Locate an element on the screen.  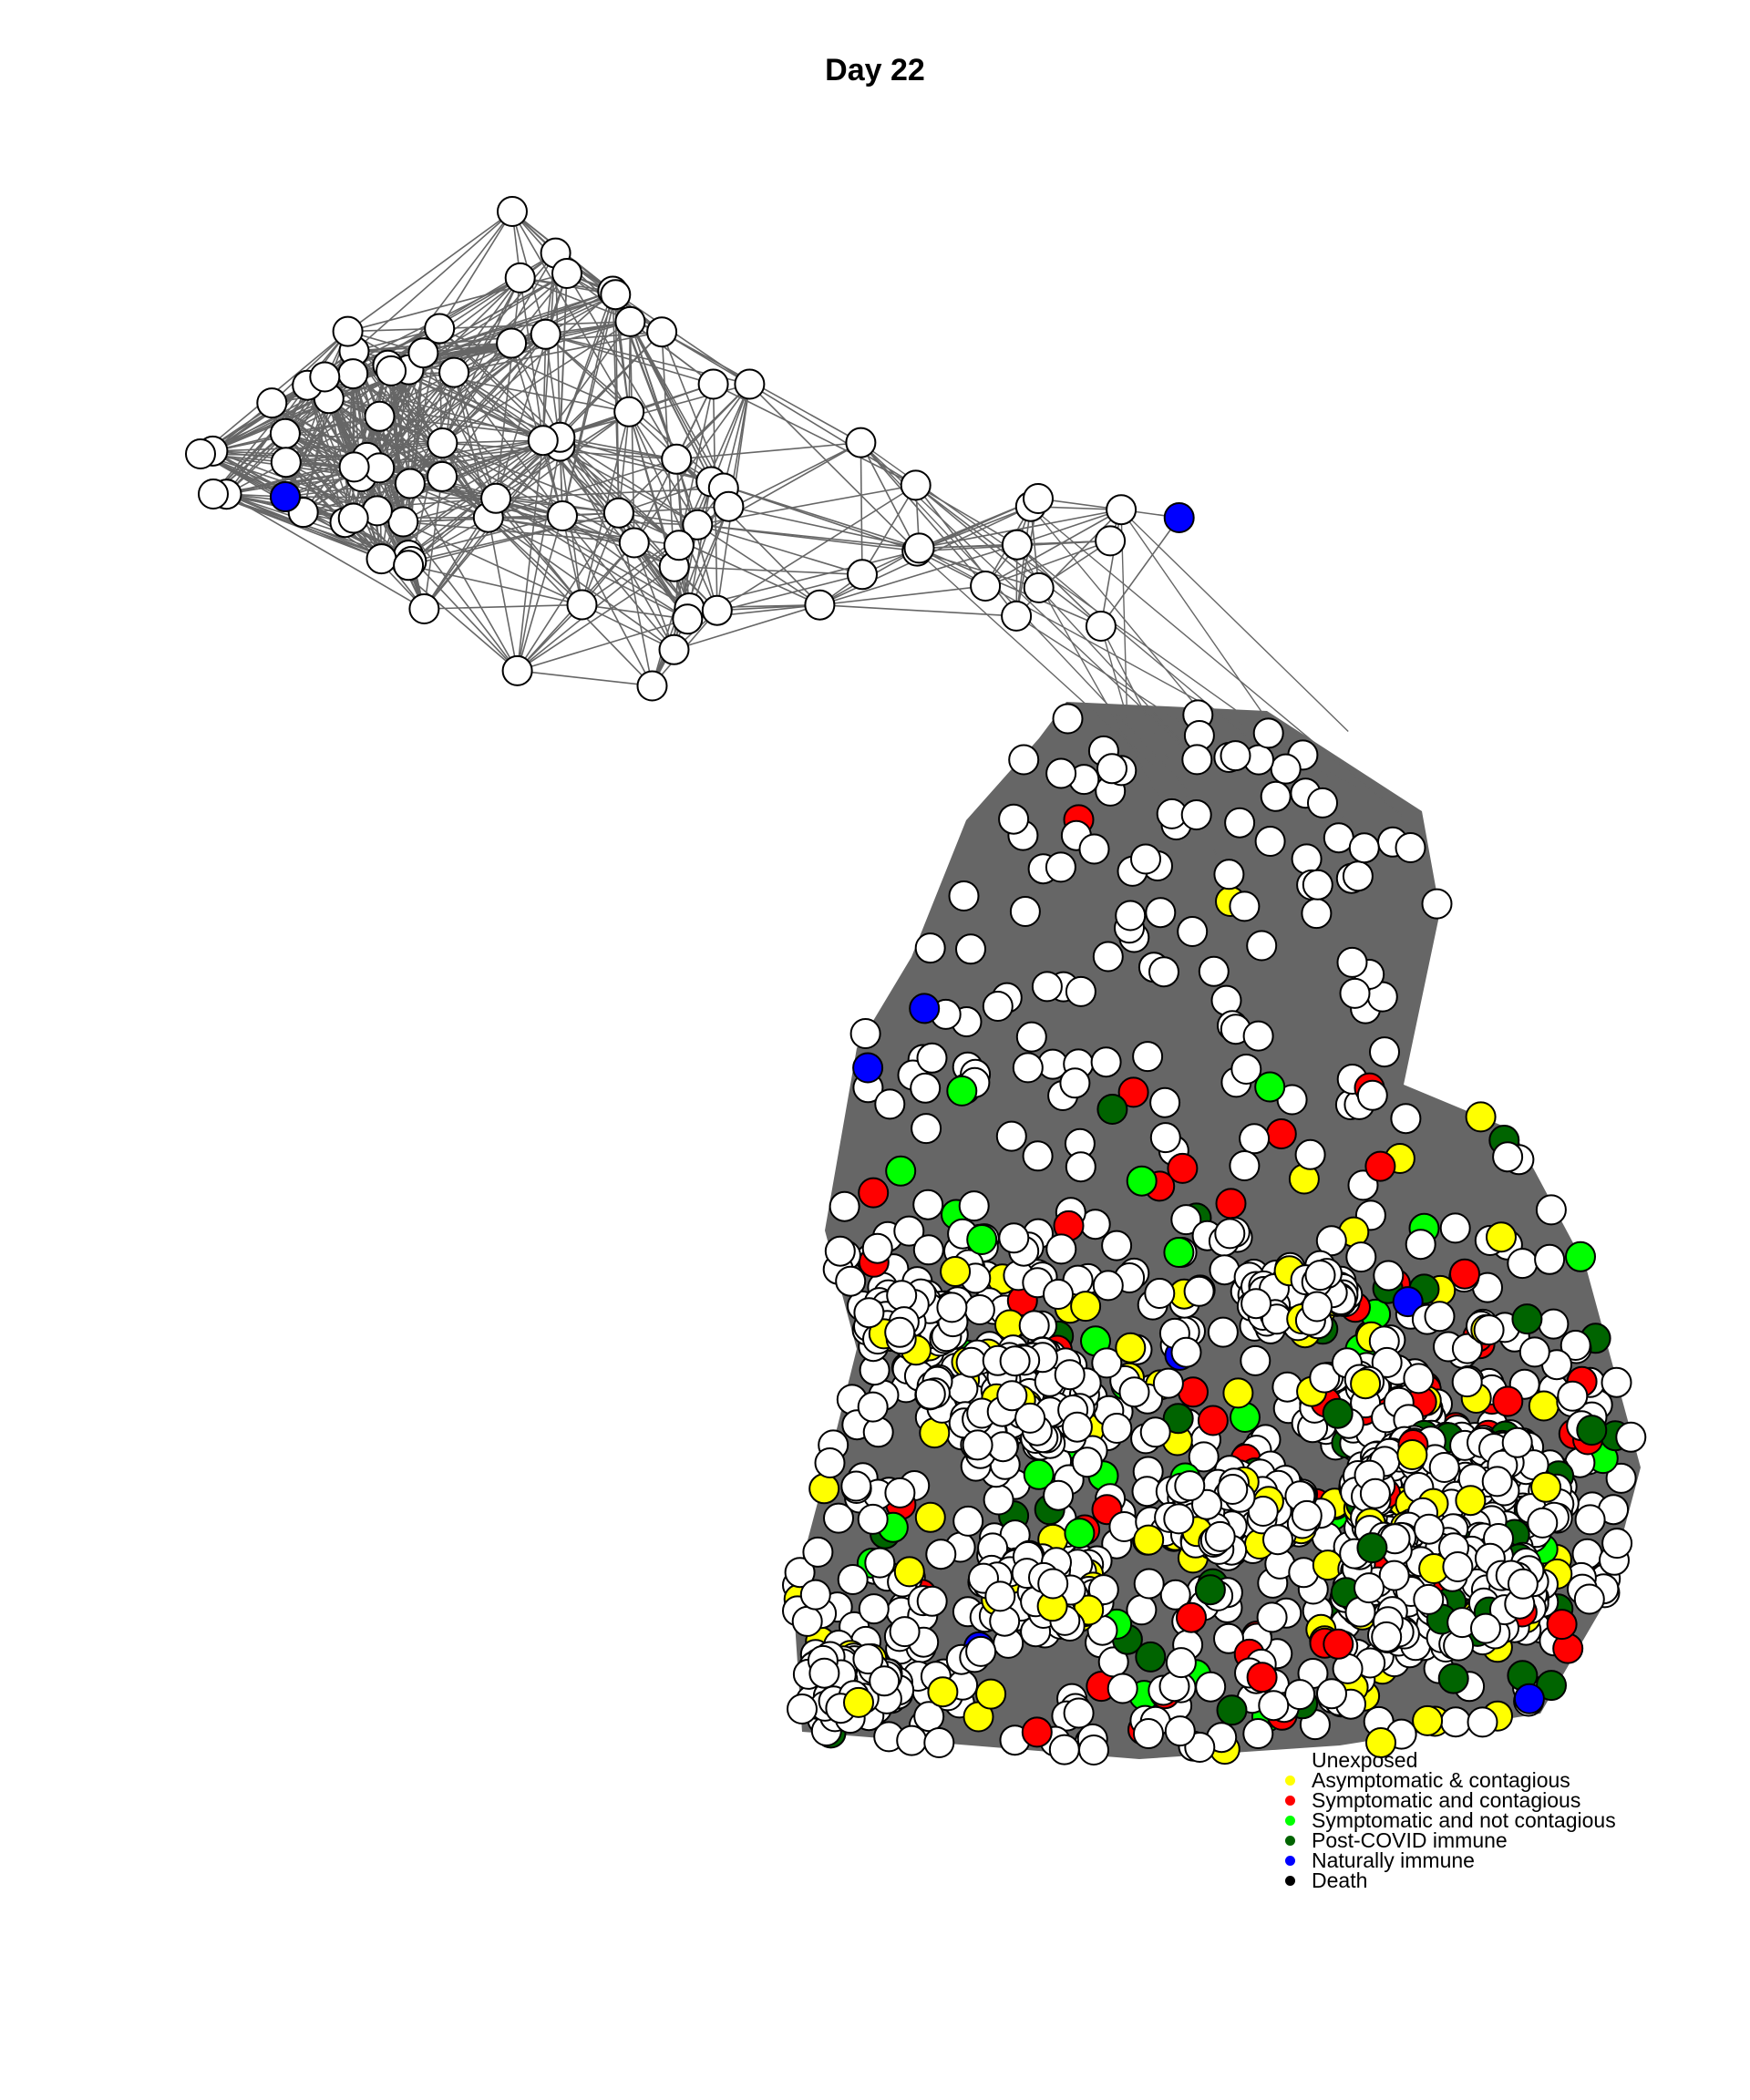
legend-label: Post-COVID immune is located at coordinates (1410, 1840).